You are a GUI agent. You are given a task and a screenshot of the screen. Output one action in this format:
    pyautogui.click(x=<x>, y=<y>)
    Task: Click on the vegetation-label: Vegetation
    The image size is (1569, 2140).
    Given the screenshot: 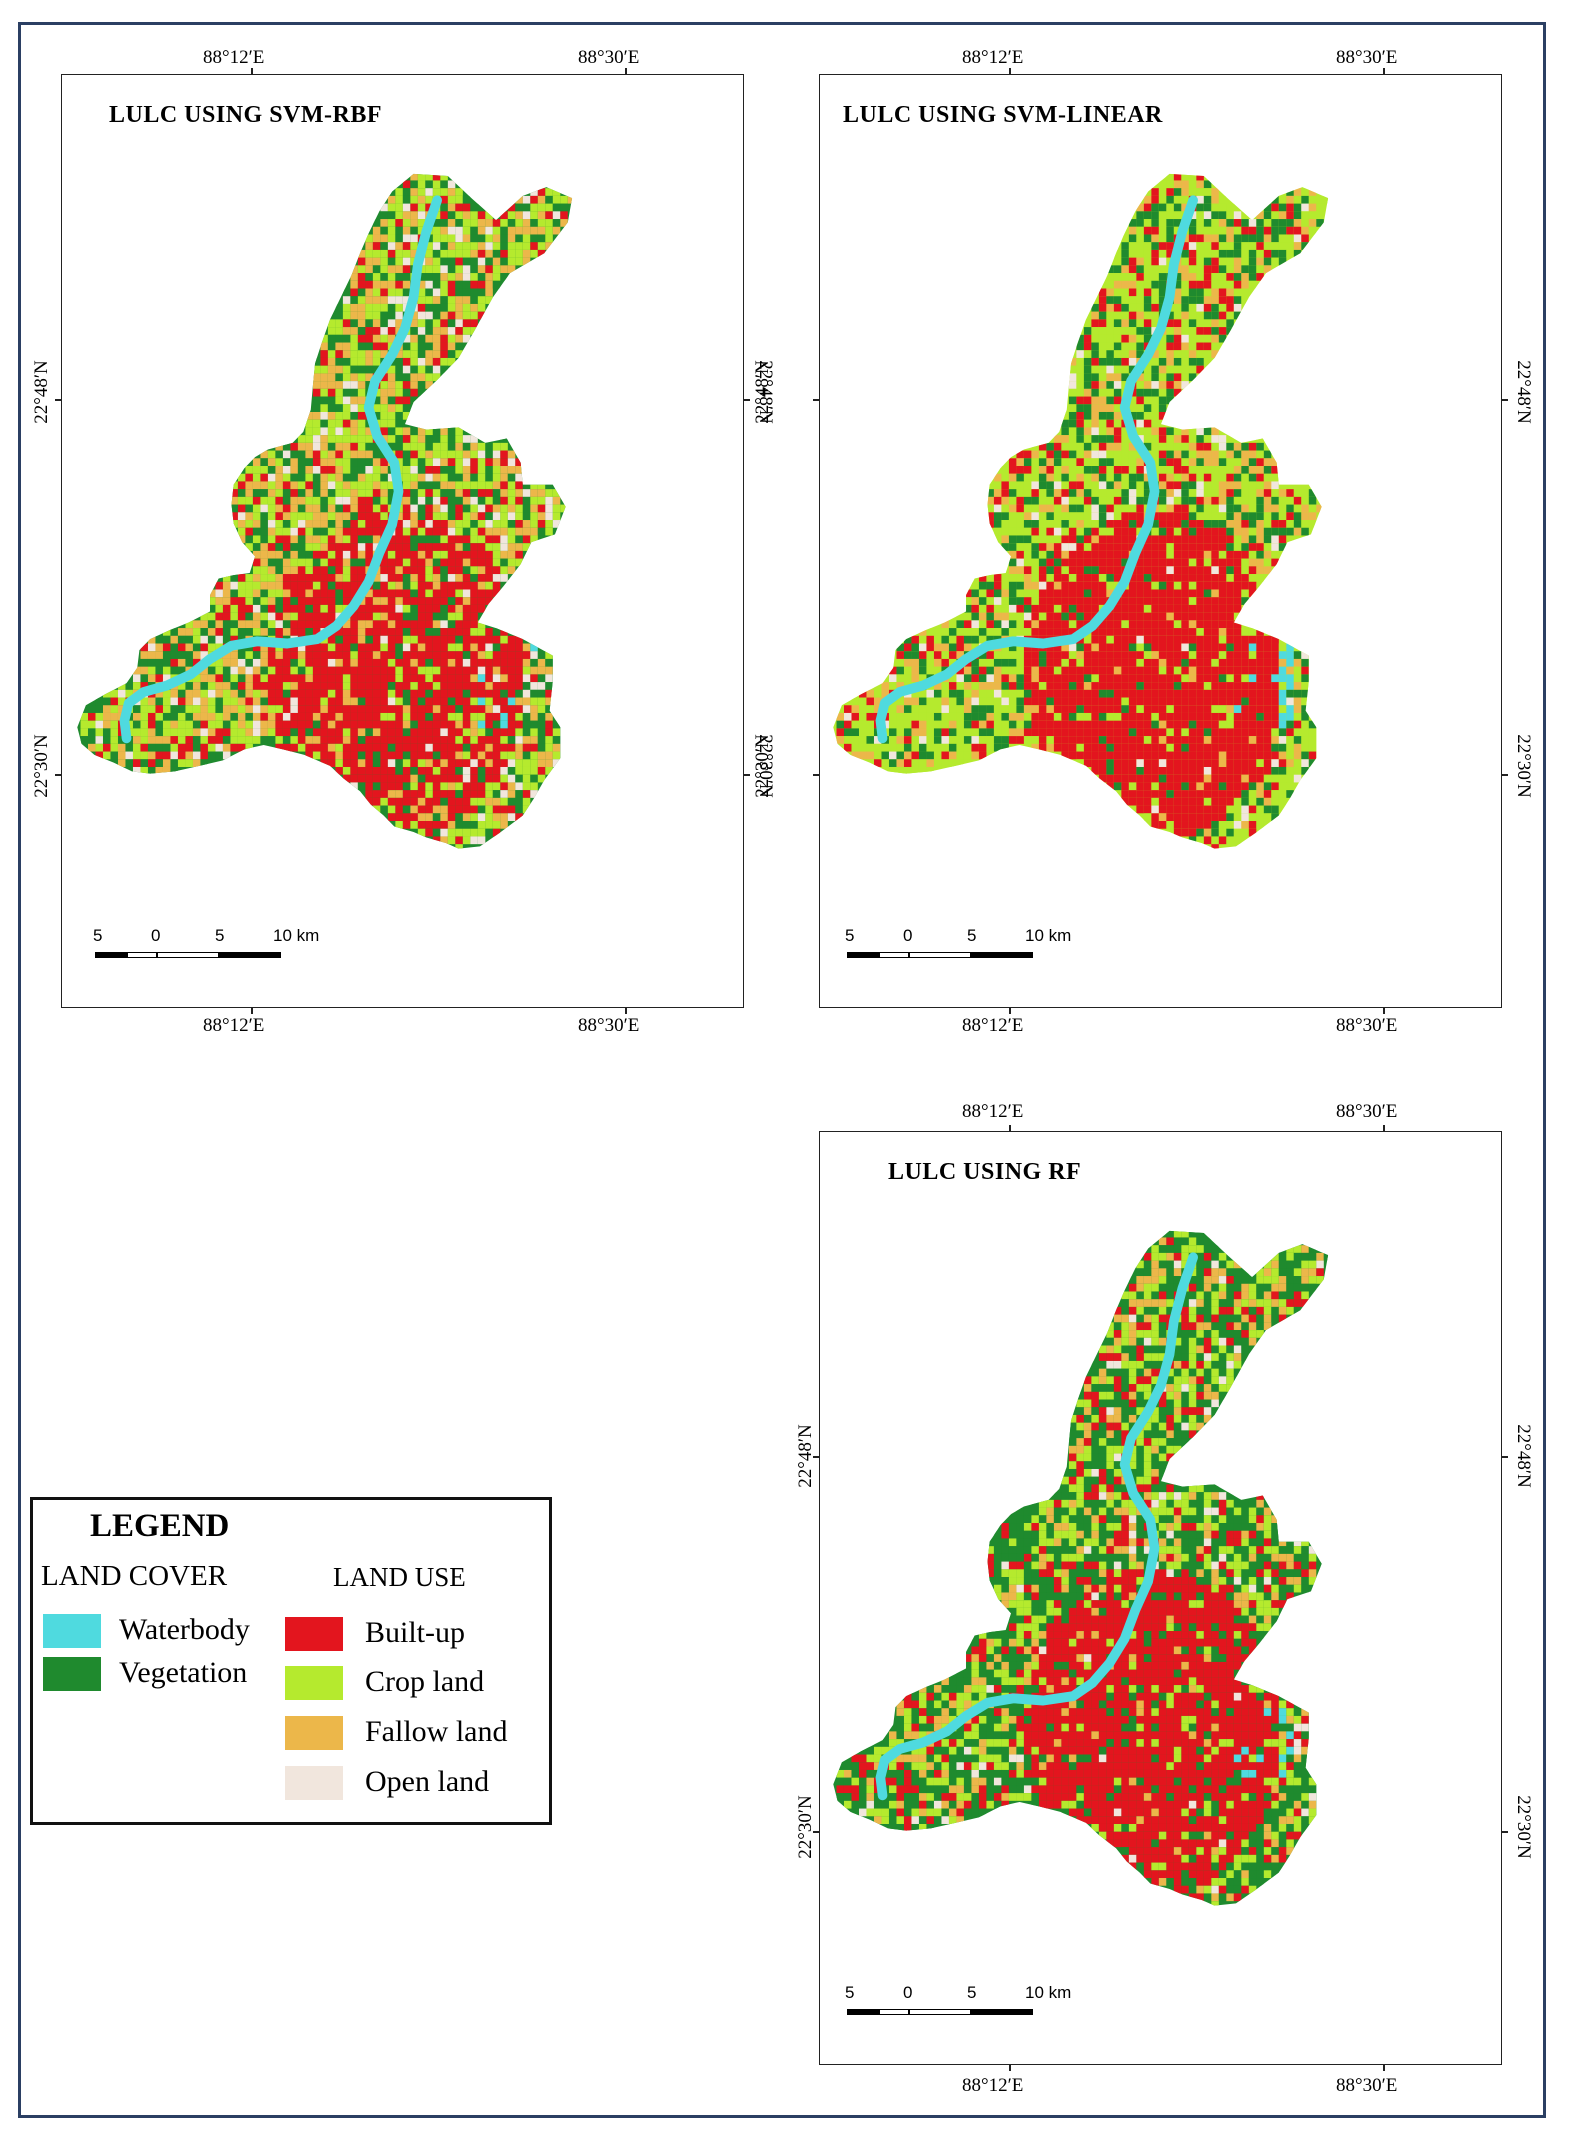 What is the action you would take?
    pyautogui.click(x=183, y=1672)
    